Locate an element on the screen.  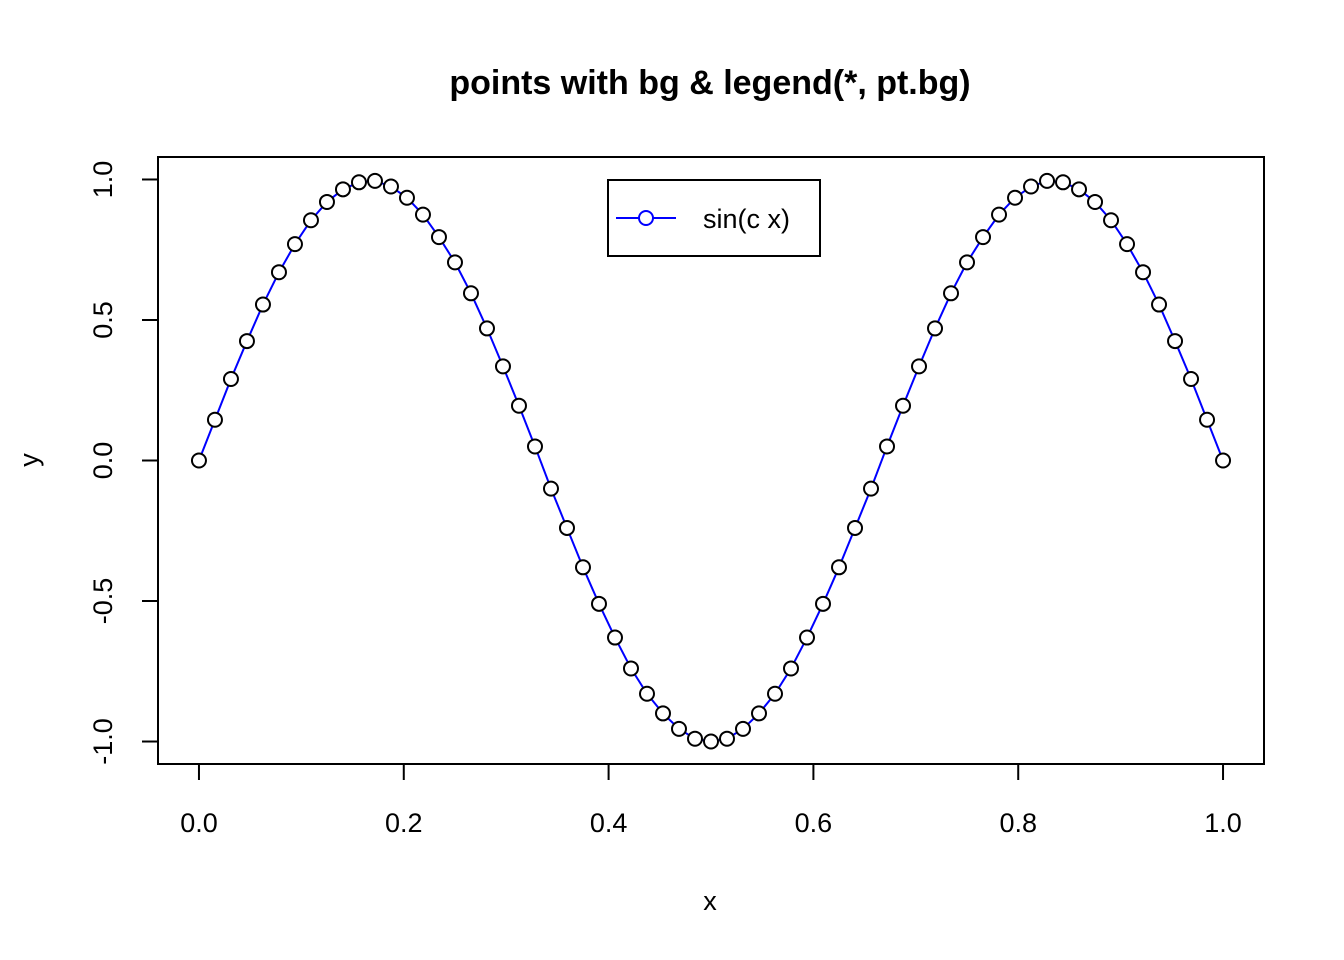
legend-marker-swatch is located at coordinates (646, 218).